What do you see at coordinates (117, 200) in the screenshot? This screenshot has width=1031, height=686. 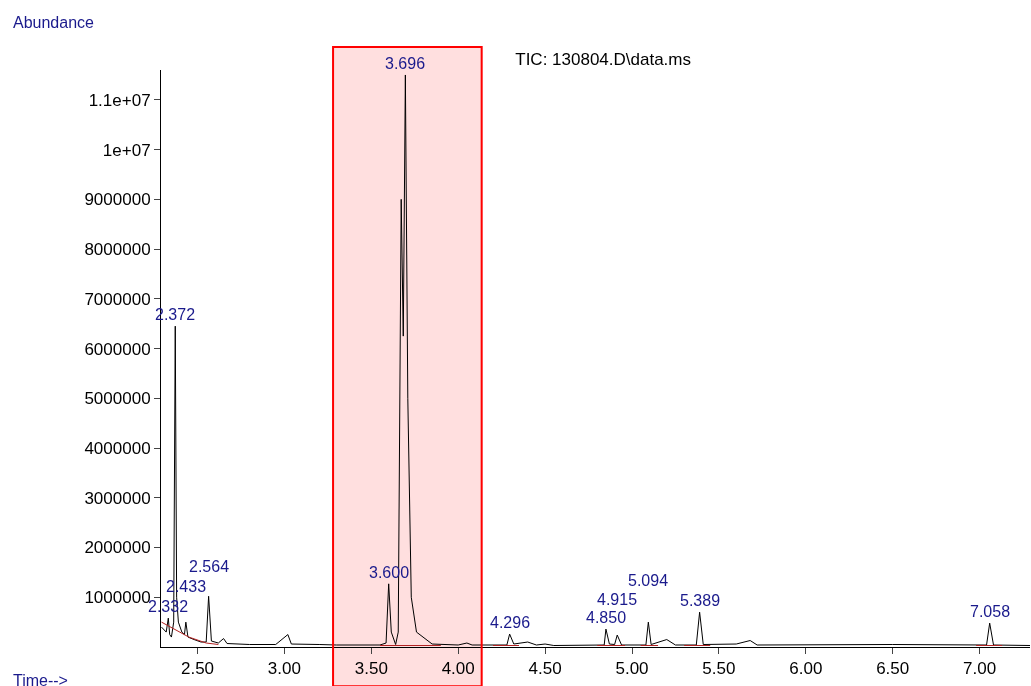 I see `y-tick-label: 9000000` at bounding box center [117, 200].